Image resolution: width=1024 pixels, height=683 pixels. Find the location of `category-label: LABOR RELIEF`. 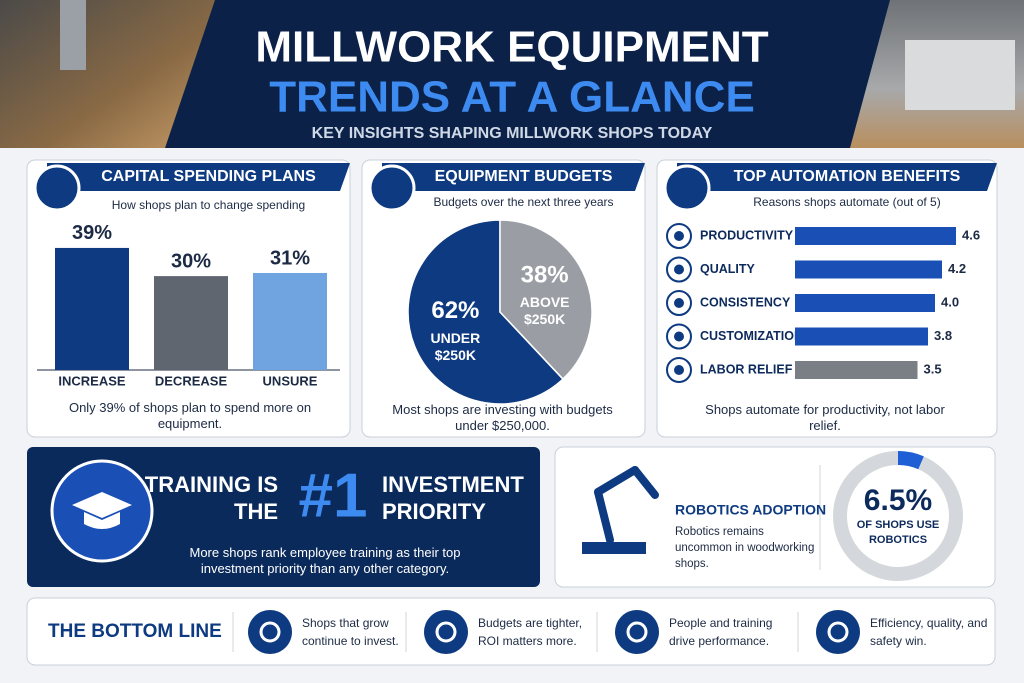

category-label: LABOR RELIEF is located at coordinates (746, 369).